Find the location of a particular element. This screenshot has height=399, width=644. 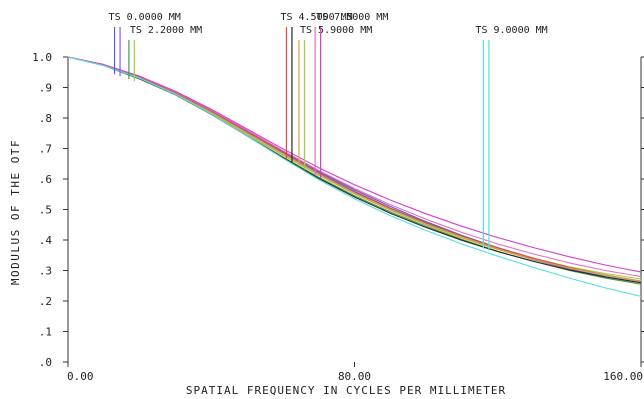

field-marker-label: TS 0.0000 MM is located at coordinates (145, 17).